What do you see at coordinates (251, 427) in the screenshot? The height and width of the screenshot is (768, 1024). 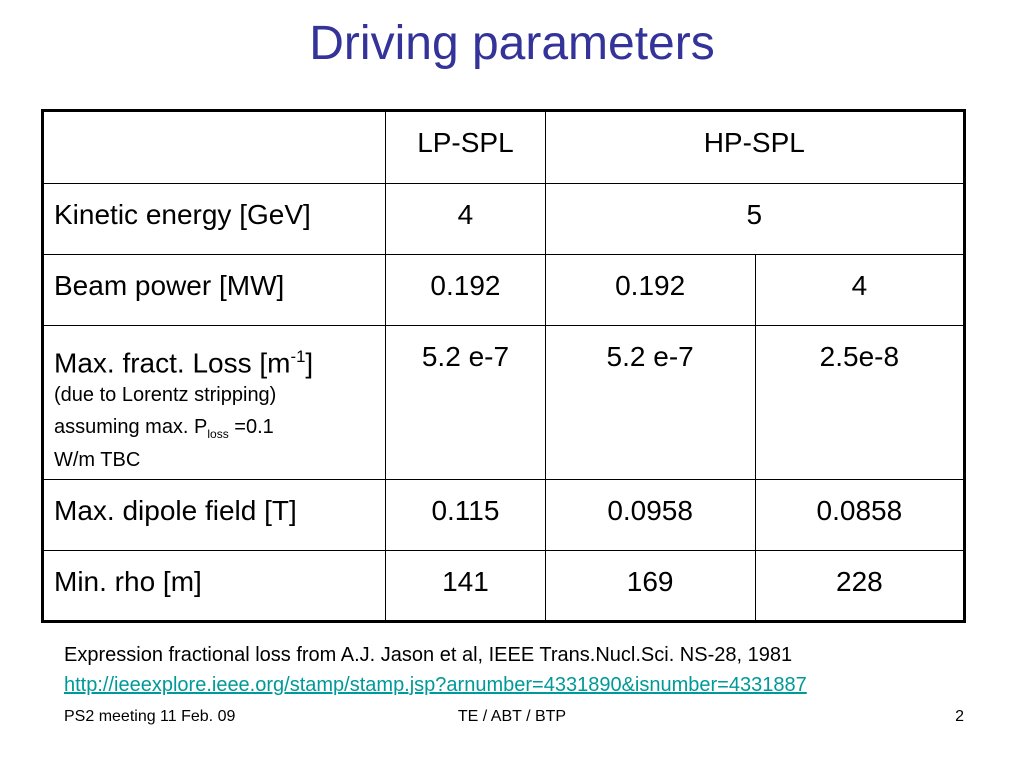 I see `note-ploss-value: =0.1` at bounding box center [251, 427].